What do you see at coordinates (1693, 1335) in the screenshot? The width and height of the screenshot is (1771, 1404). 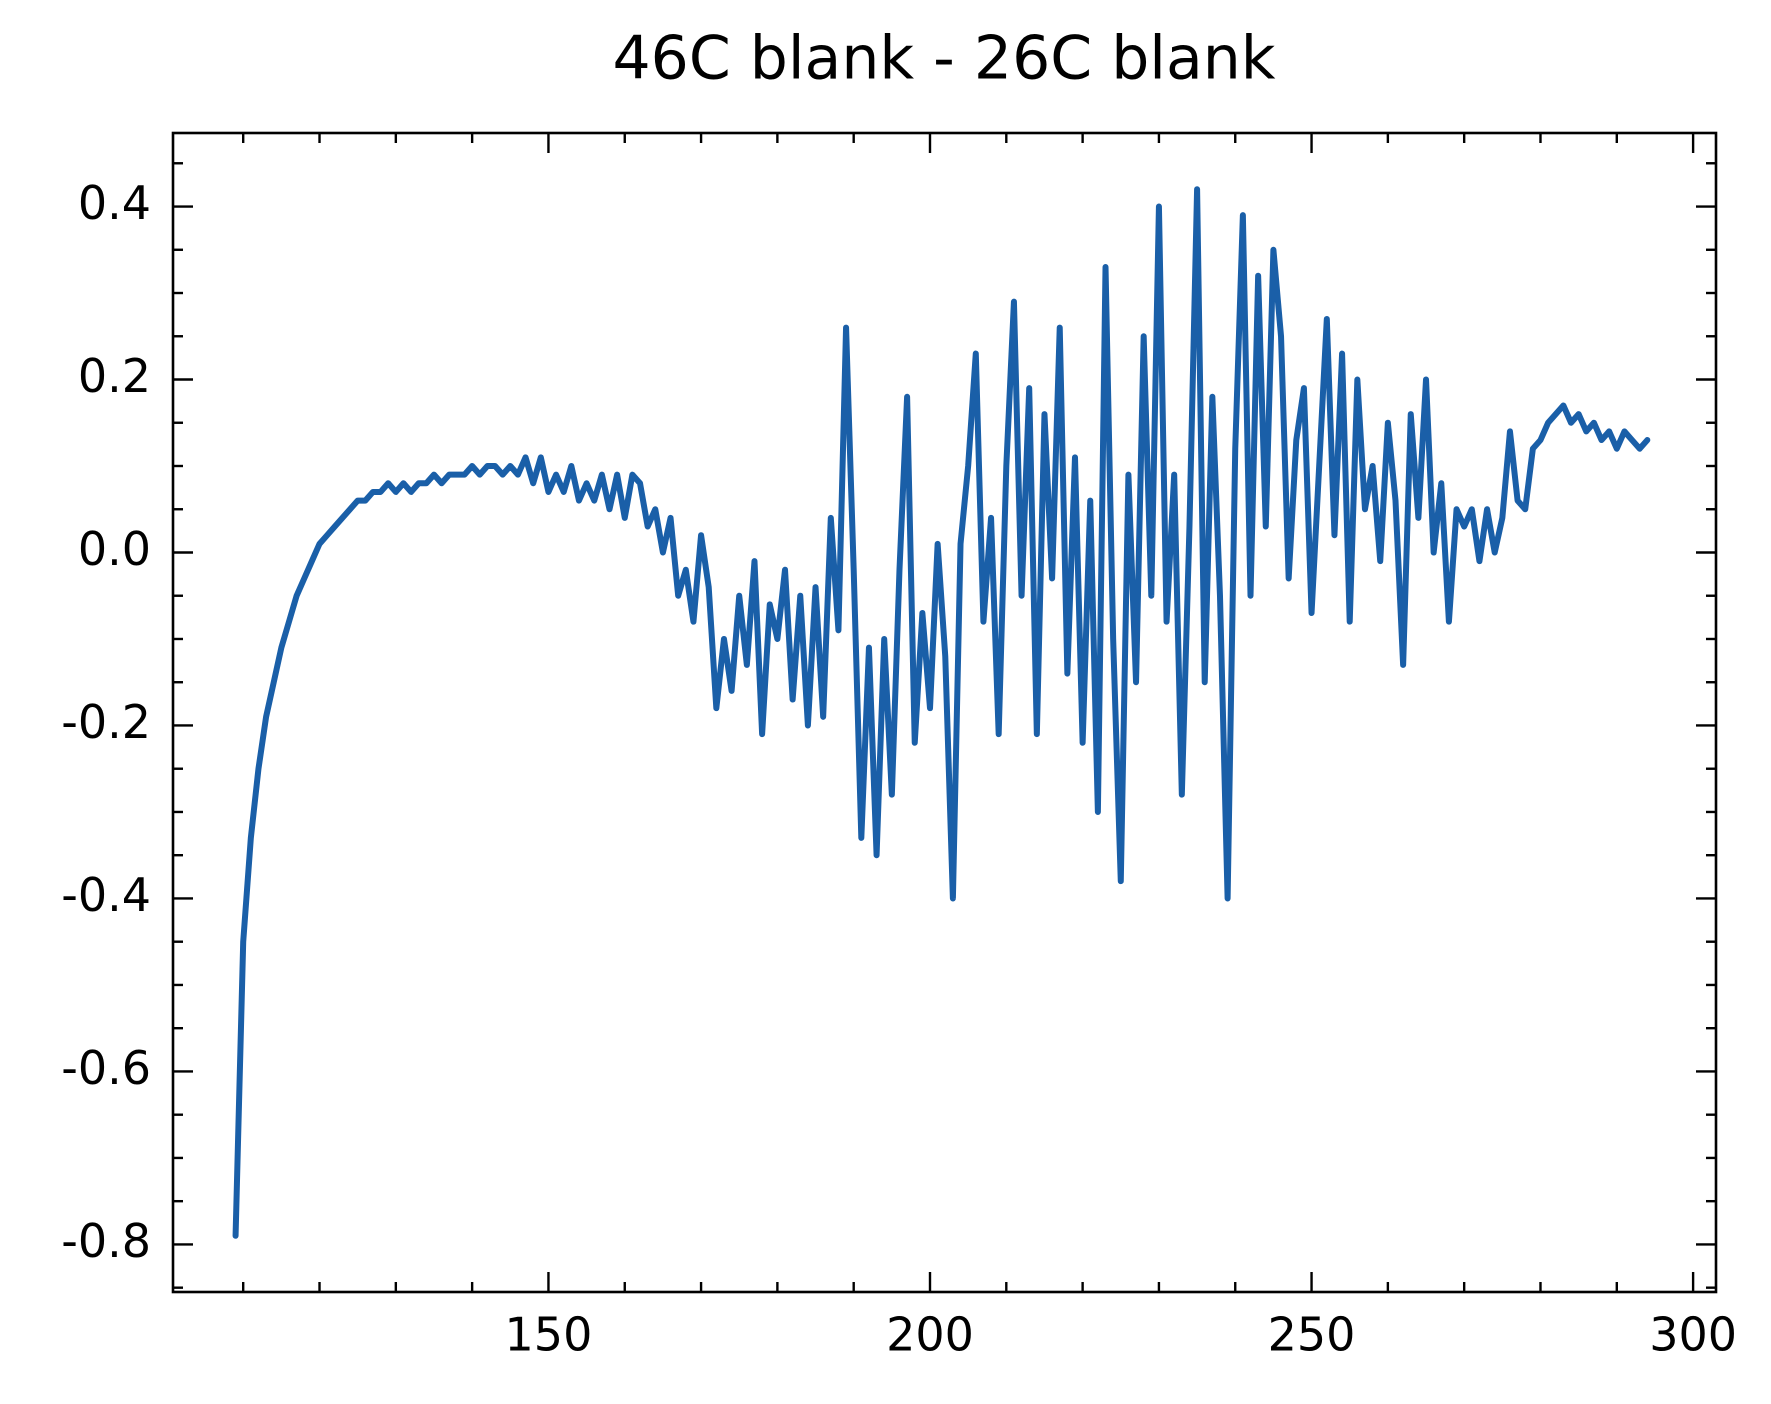 I see `x-tick-label: 300` at bounding box center [1693, 1335].